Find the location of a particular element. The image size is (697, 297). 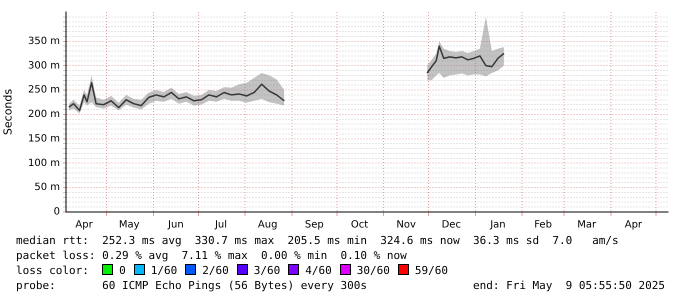

x-tick-label: Dec is located at coordinates (451, 225).